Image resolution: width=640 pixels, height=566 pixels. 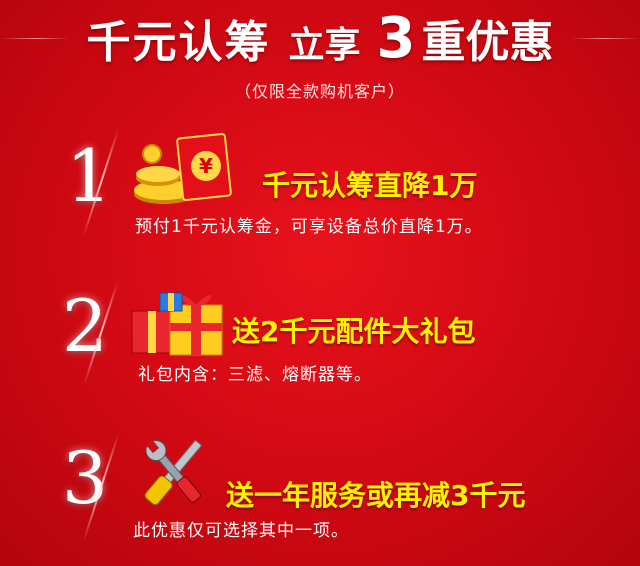 What do you see at coordinates (35, 38) in the screenshot?
I see `title-divider-left` at bounding box center [35, 38].